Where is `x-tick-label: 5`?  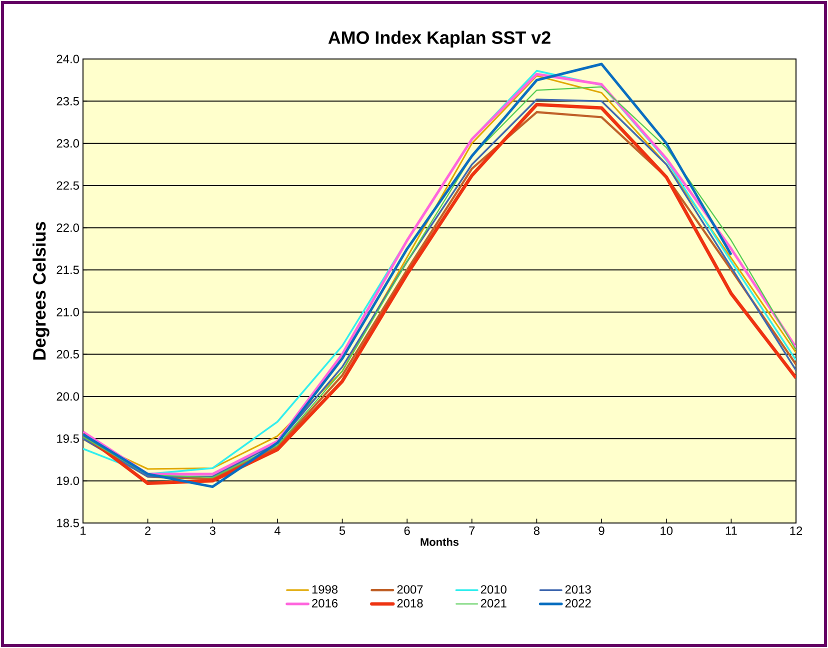
x-tick-label: 5 is located at coordinates (342, 530).